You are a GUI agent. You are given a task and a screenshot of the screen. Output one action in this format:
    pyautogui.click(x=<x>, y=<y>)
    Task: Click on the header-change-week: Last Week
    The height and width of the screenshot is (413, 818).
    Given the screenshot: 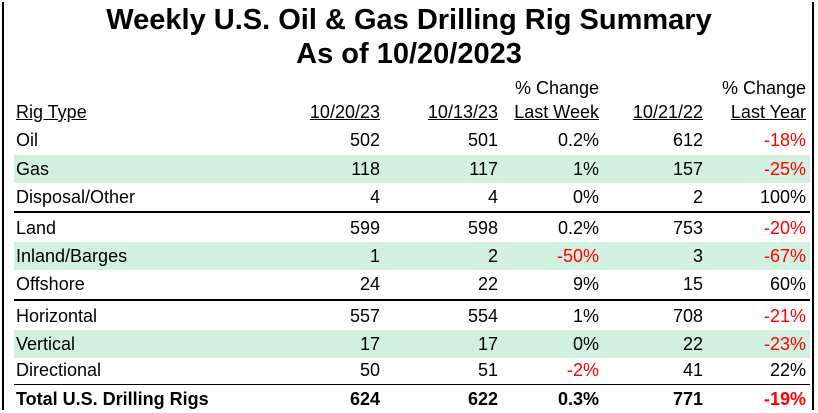 What is the action you would take?
    pyautogui.click(x=556, y=112)
    